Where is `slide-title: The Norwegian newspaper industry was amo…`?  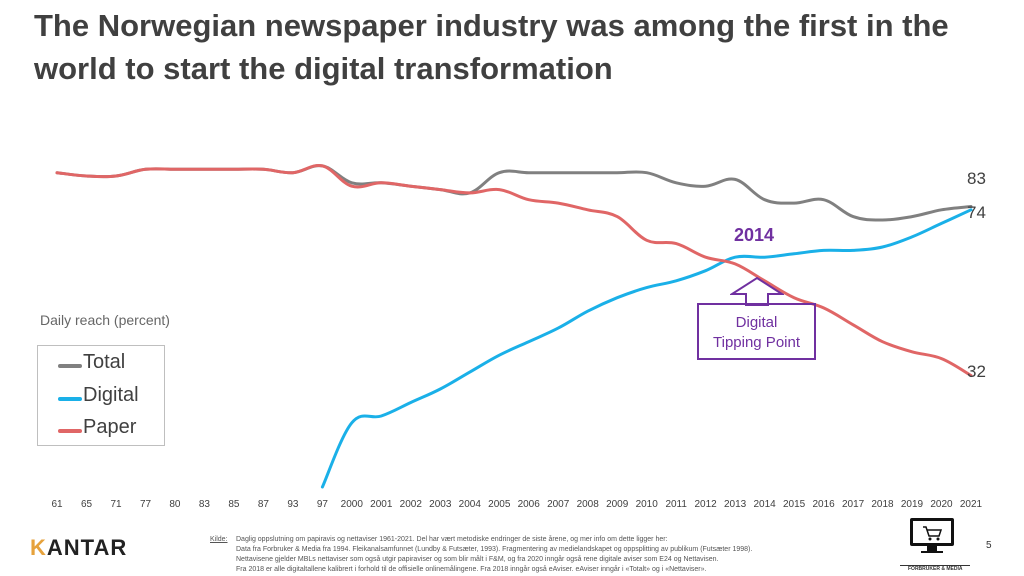
slide-title: The Norwegian newspaper industry was amo… is located at coordinates (491, 47).